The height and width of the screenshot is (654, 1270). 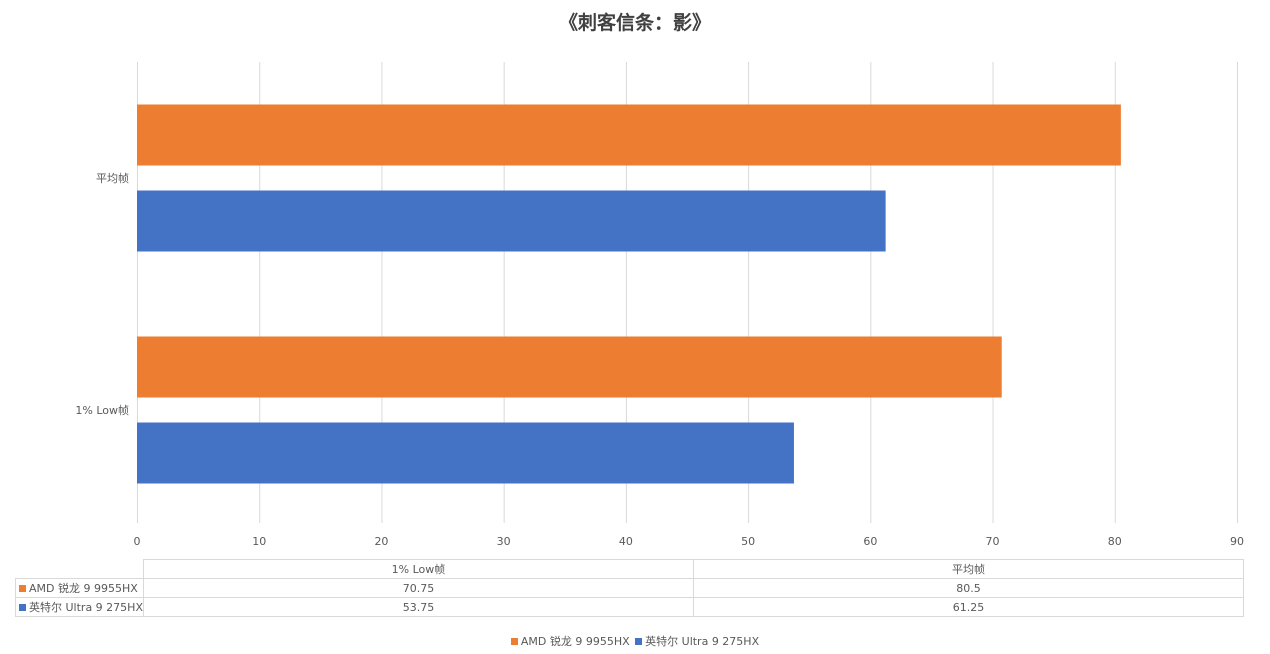 I want to click on x-tick-label: 30, so click(x=504, y=541).